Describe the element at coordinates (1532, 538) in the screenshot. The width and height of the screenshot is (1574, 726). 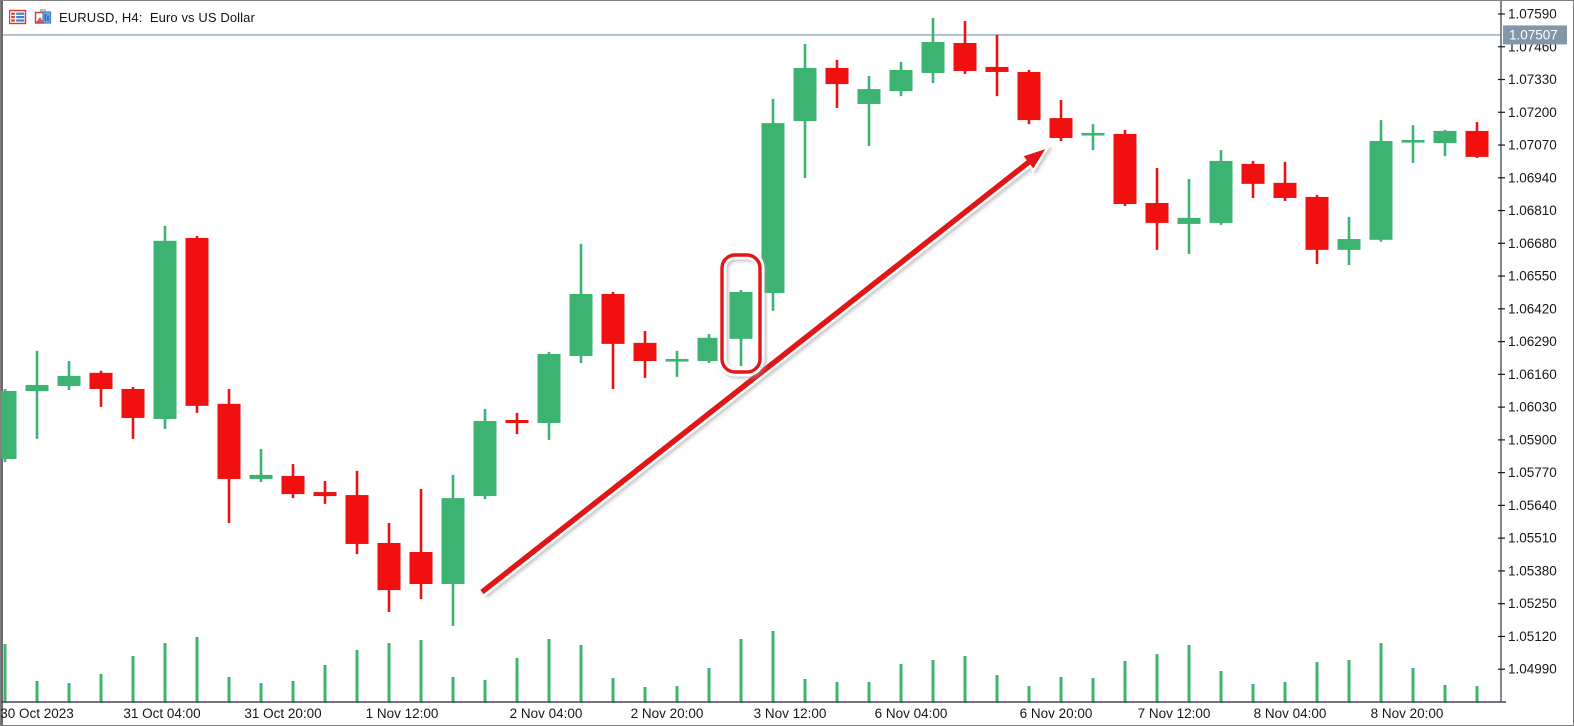
I see `price-tick-label: 1.05510` at that location.